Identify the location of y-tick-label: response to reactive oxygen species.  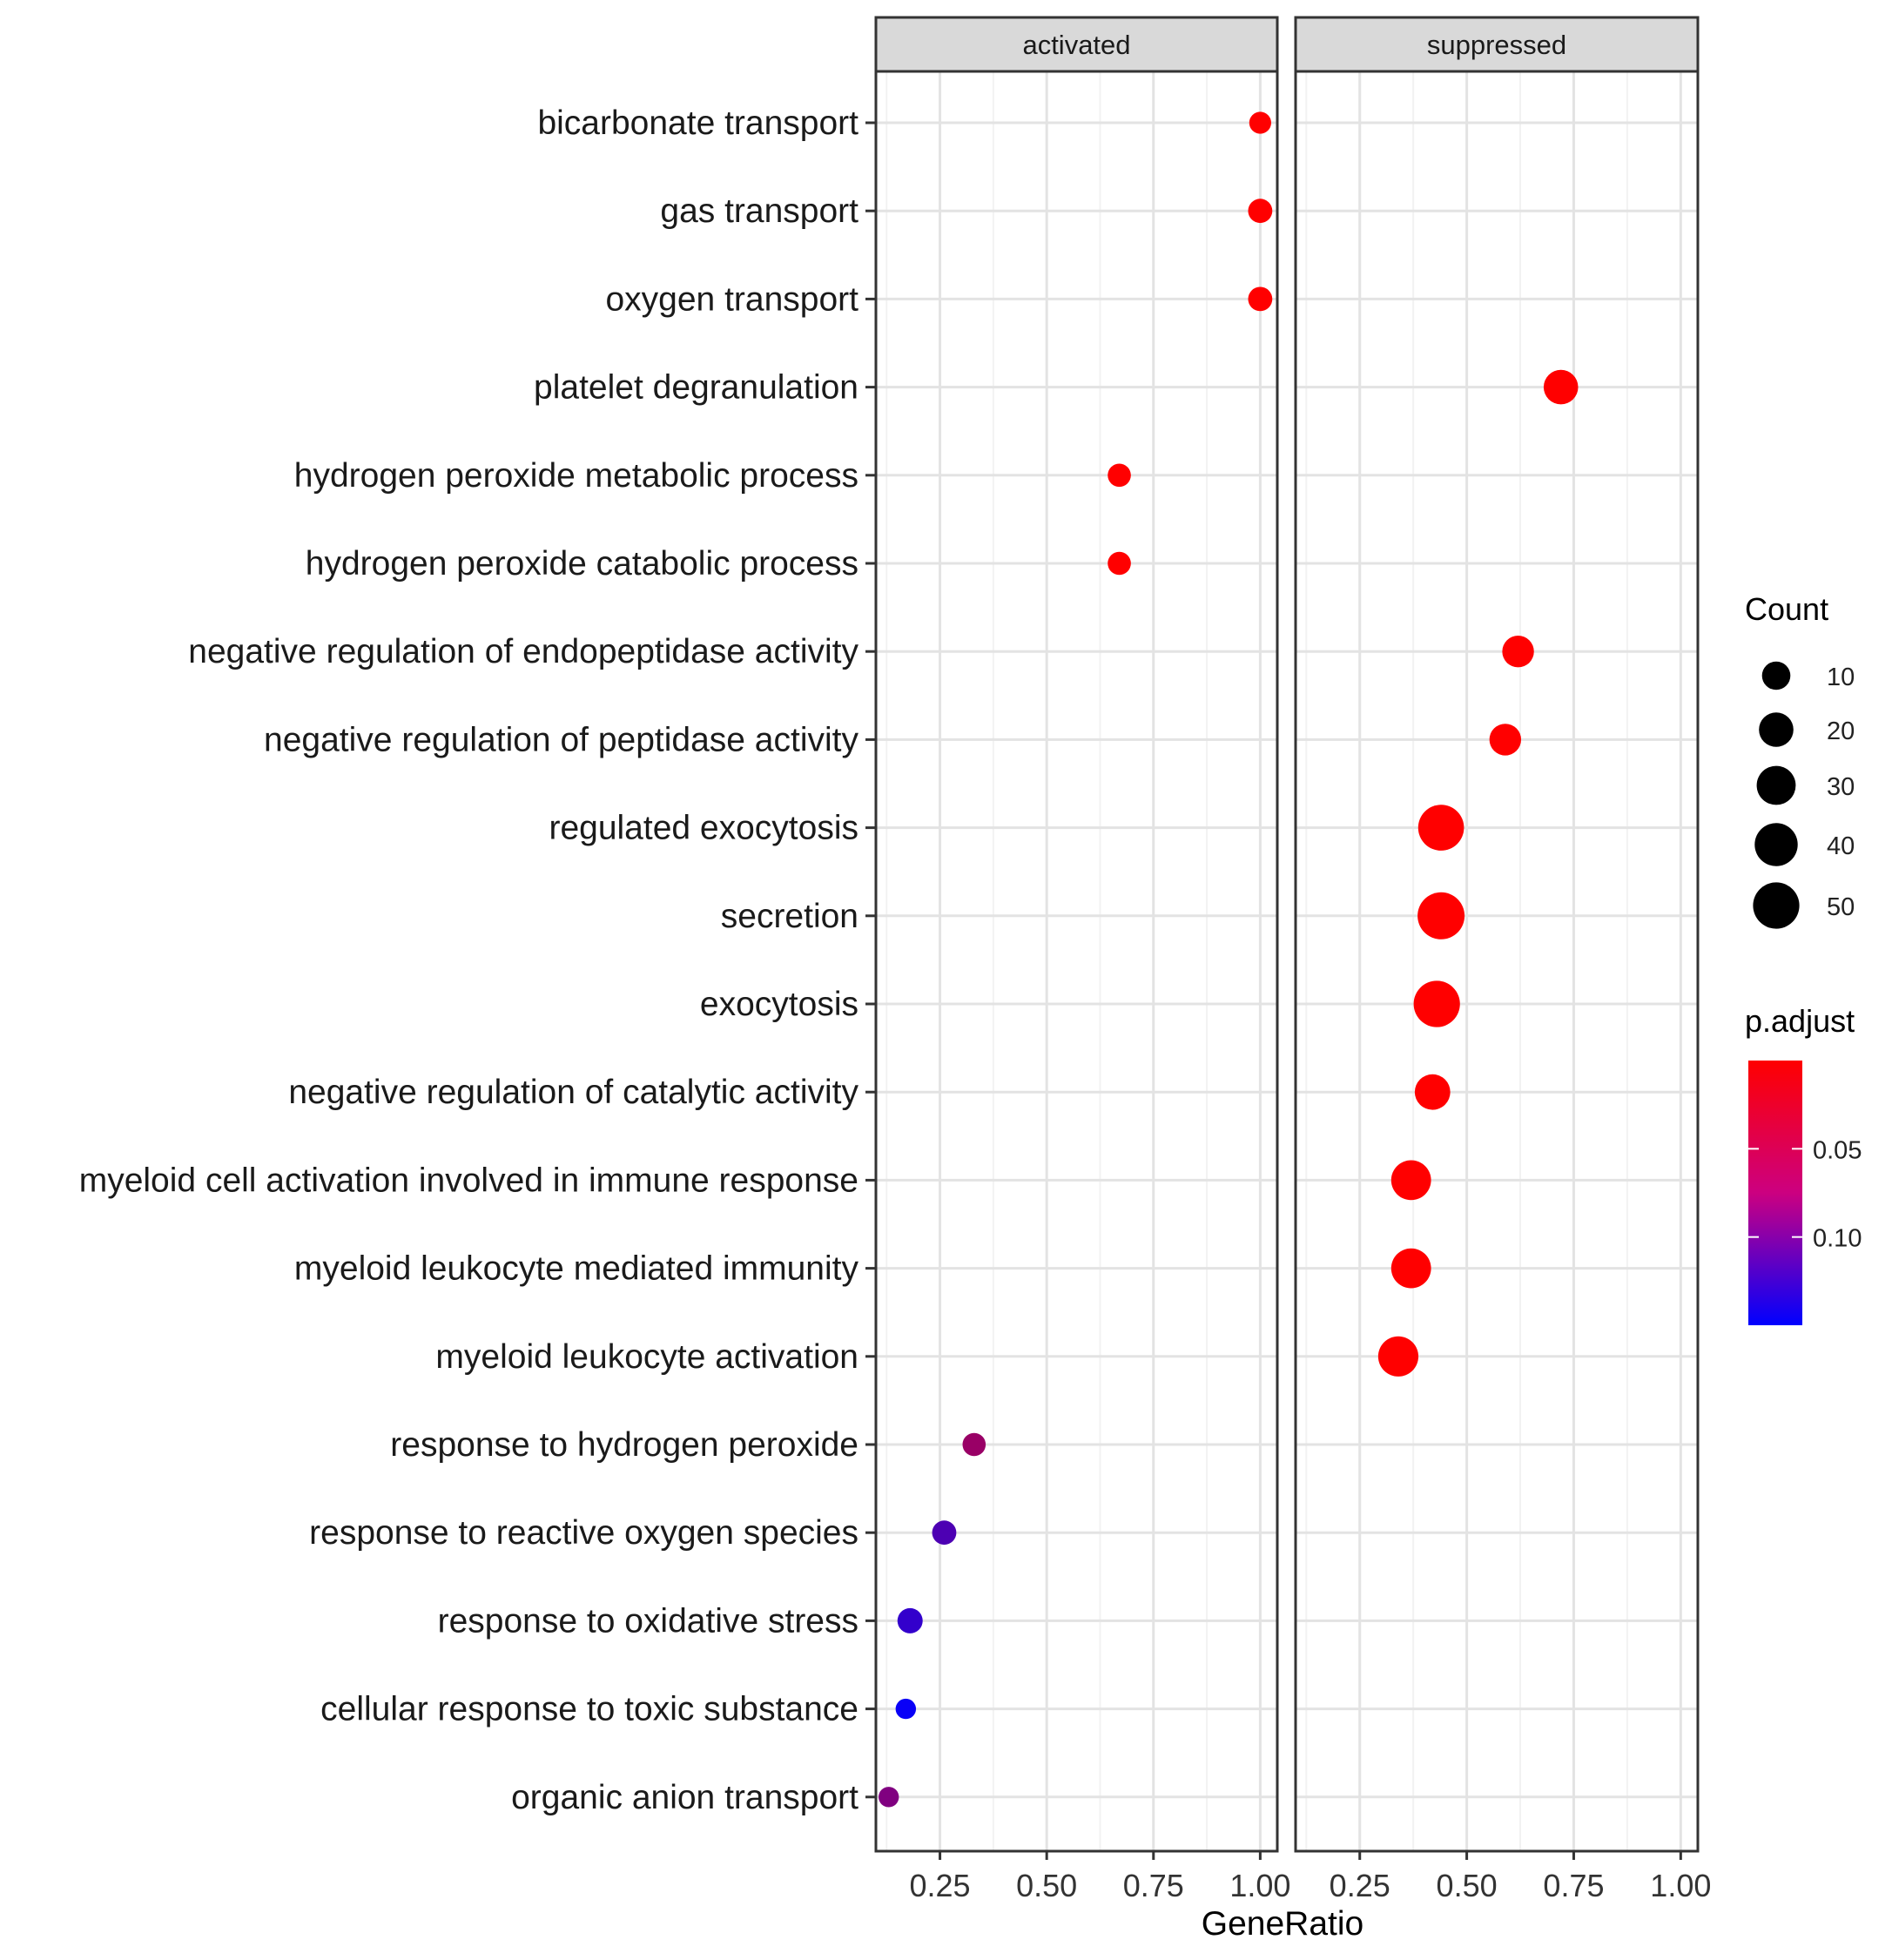
(583, 1533).